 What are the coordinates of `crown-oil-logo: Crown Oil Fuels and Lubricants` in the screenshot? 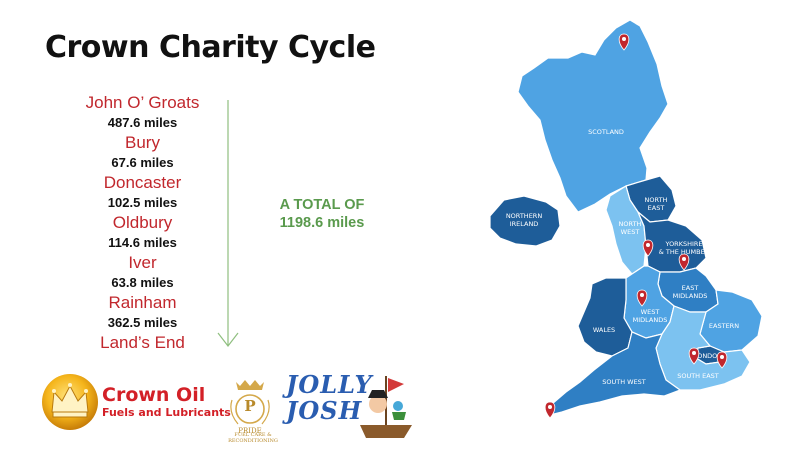 It's located at (166, 402).